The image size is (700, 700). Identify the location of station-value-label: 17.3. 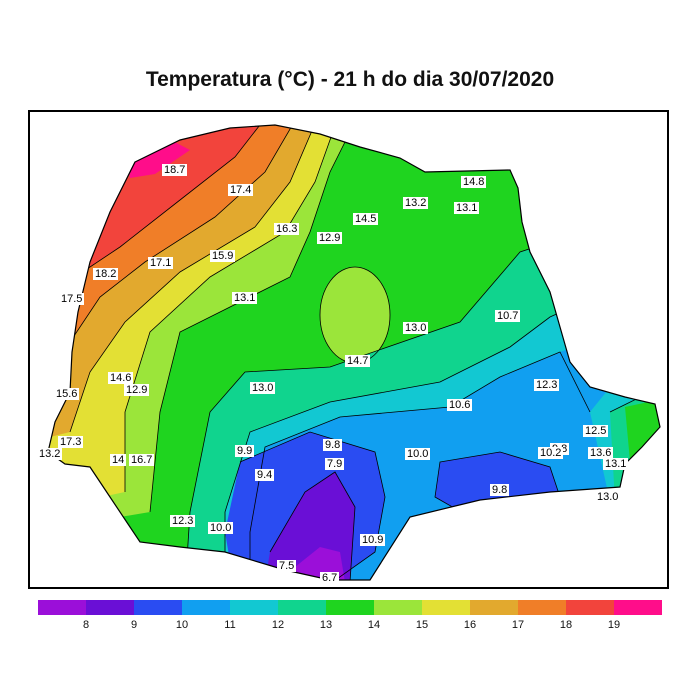
(71, 442).